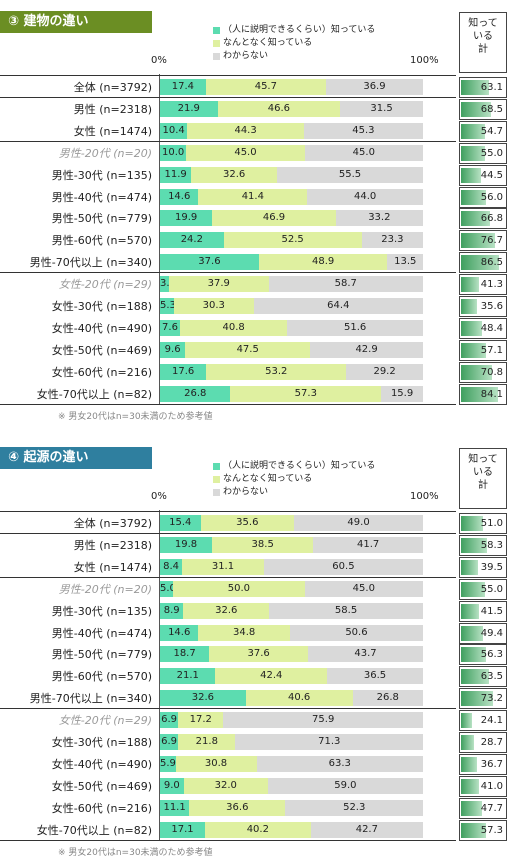 This screenshot has height=858, width=511. I want to click on bar-segment: 64.4, so click(338, 306).